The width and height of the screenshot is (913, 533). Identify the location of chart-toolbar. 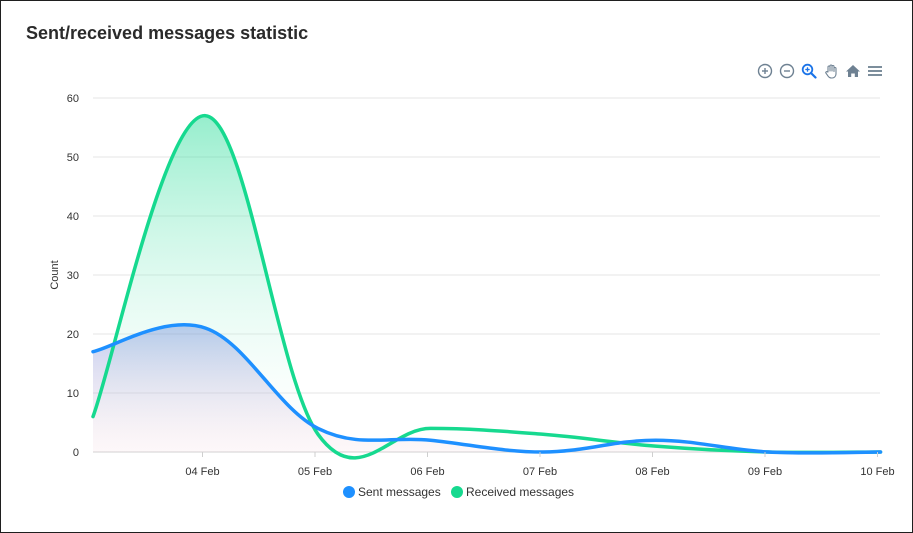
(820, 71).